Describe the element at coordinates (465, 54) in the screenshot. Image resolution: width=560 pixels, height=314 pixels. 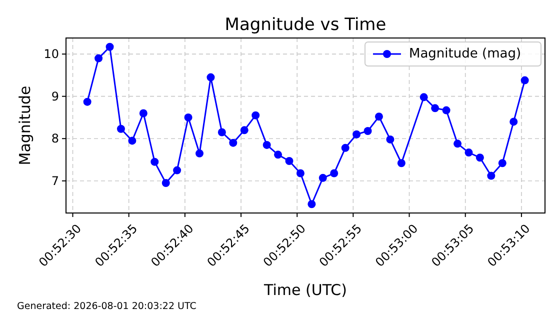
I see `legend-label: Magnitude (mag)` at that location.